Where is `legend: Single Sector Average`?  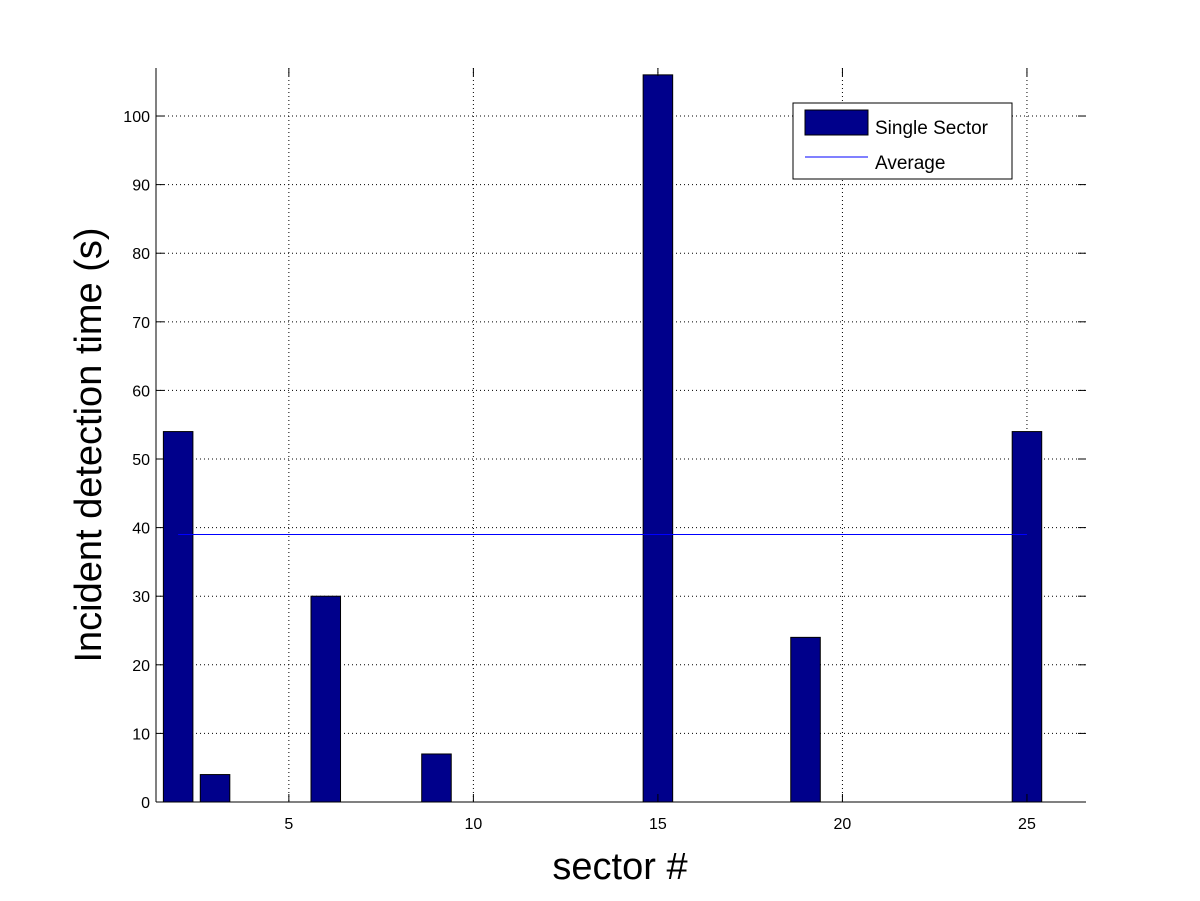
legend: Single Sector Average is located at coordinates (902, 141).